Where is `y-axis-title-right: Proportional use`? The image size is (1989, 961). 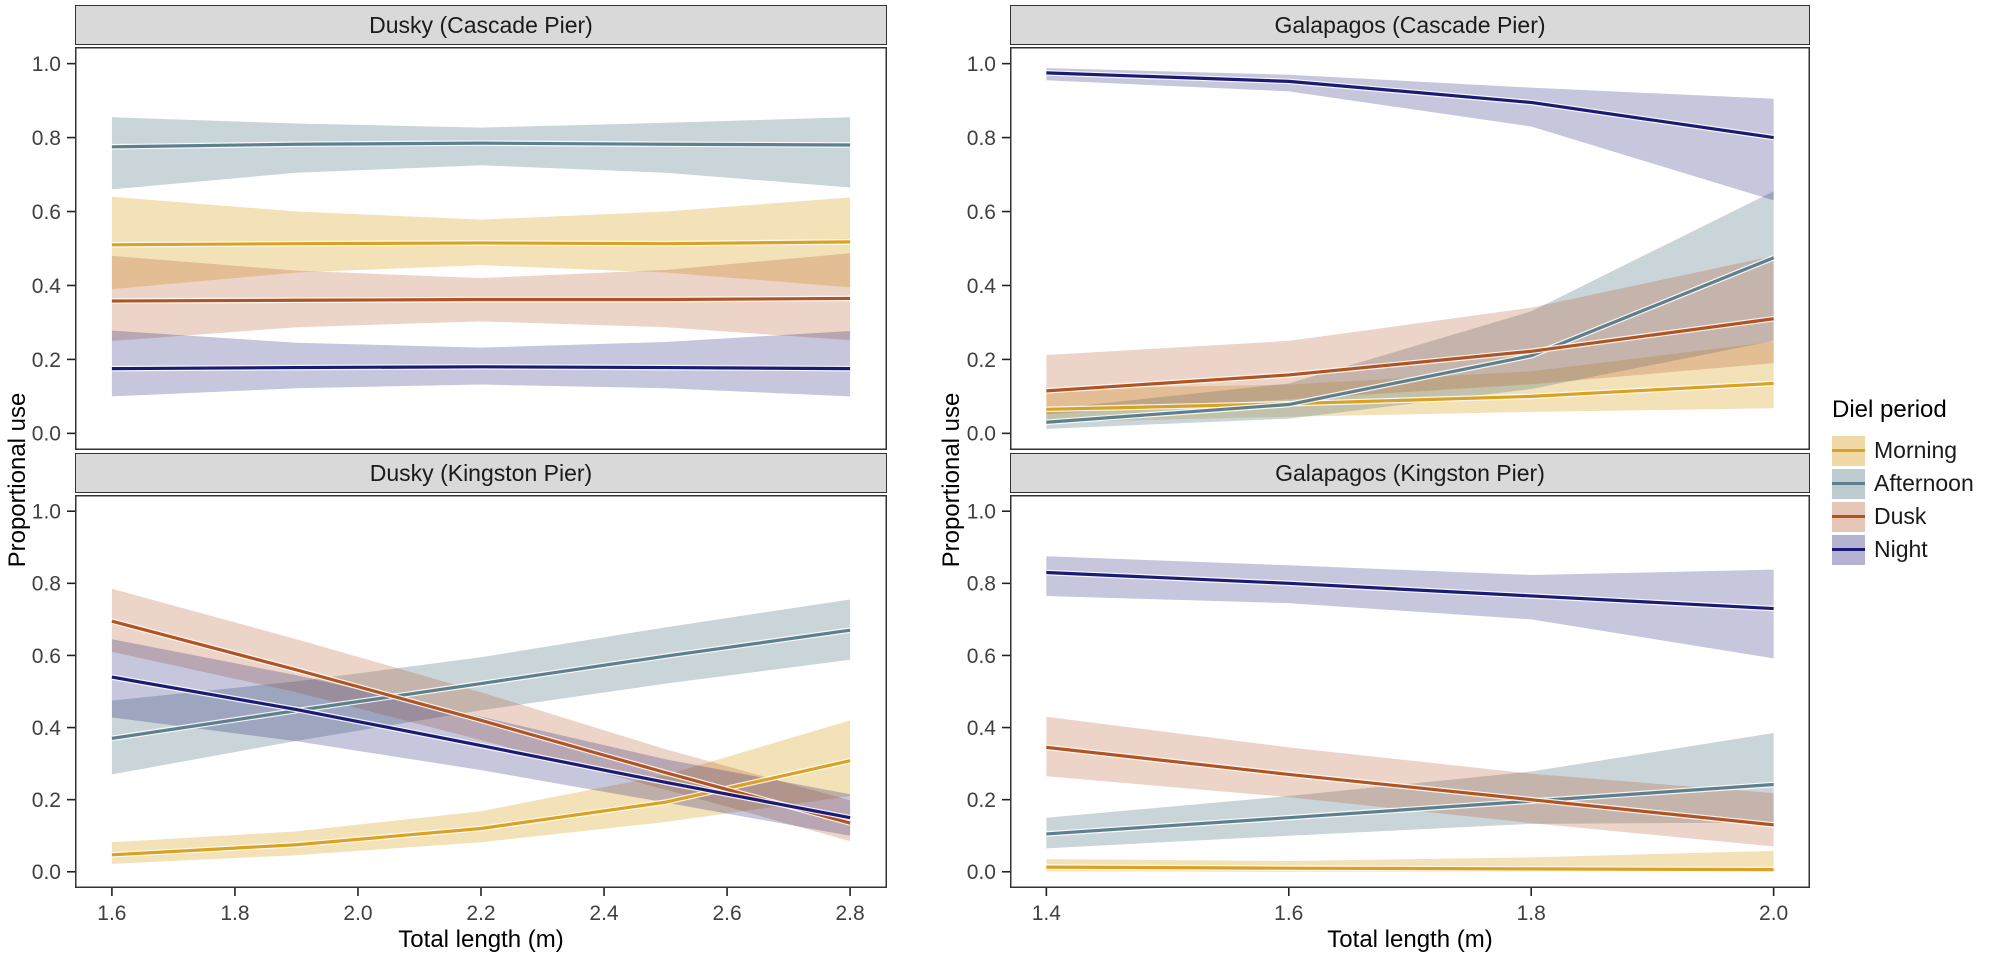 y-axis-title-right: Proportional use is located at coordinates (951, 480).